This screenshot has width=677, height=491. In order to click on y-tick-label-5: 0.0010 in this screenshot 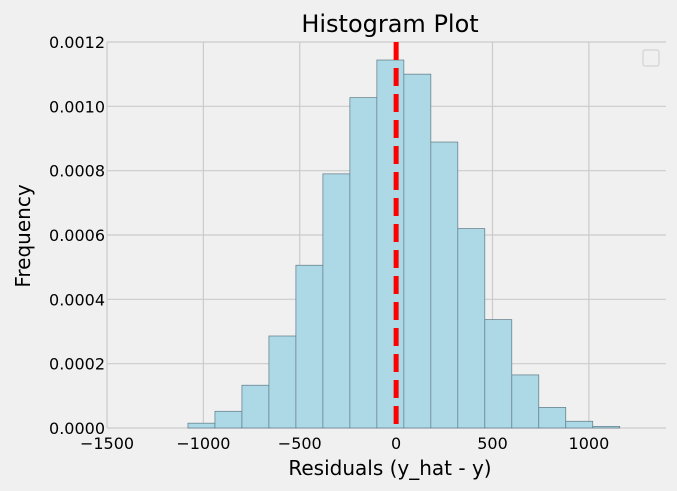, I will do `click(77, 106)`.